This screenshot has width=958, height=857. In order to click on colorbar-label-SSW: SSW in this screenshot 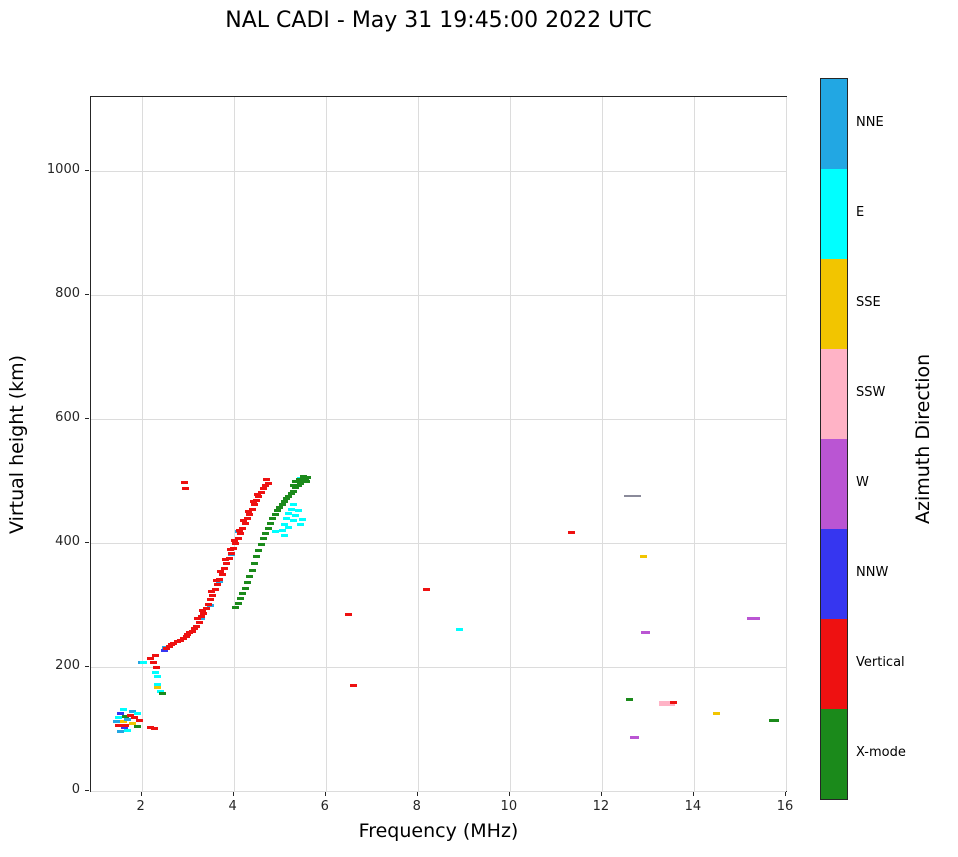, I will do `click(871, 392)`.